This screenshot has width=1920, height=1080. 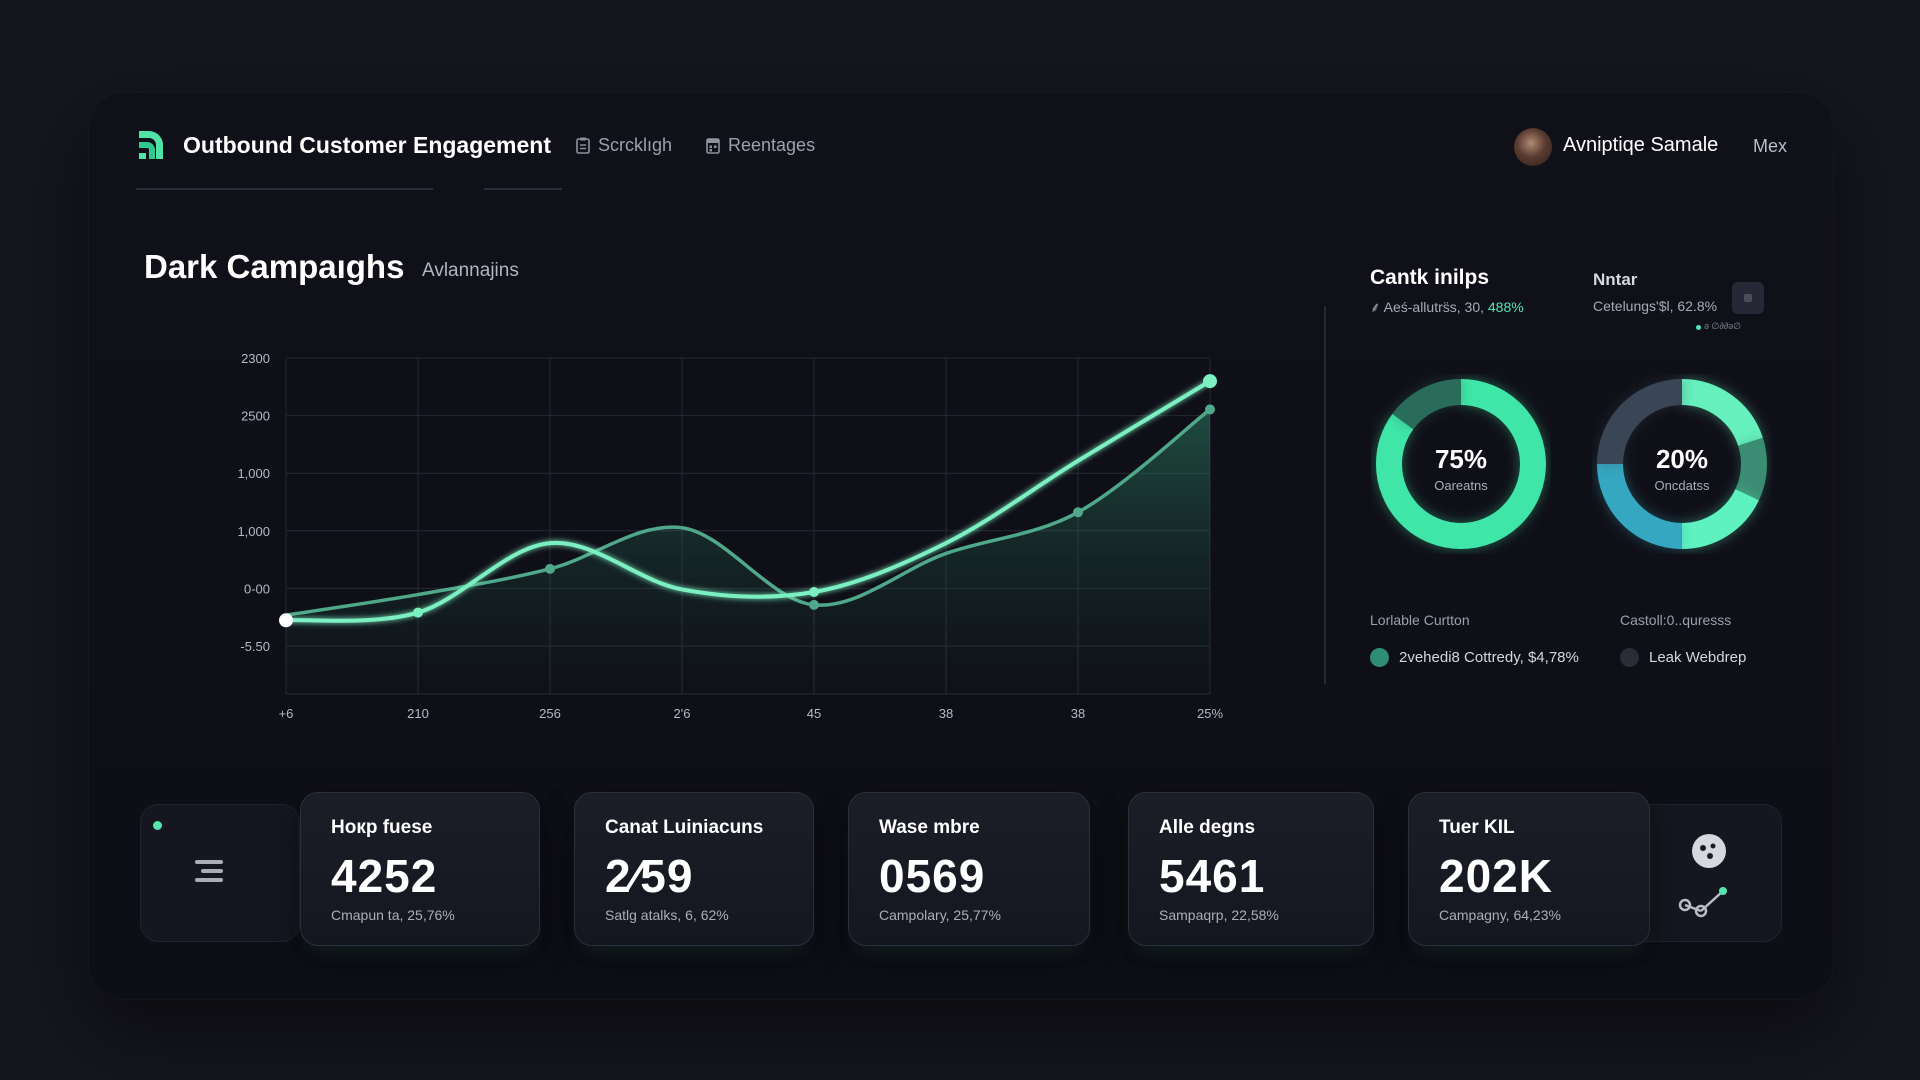 I want to click on stat-left-sub-text: ⸙ Aeś-allutrs̈s, 30,, so click(x=1429, y=307).